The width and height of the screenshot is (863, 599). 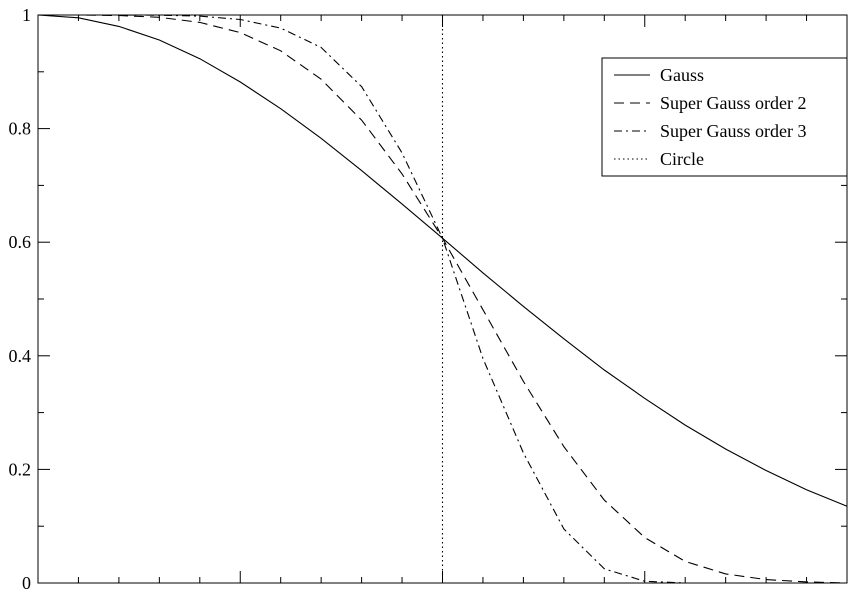 I want to click on y-tick-label: 0.8, so click(x=20, y=129).